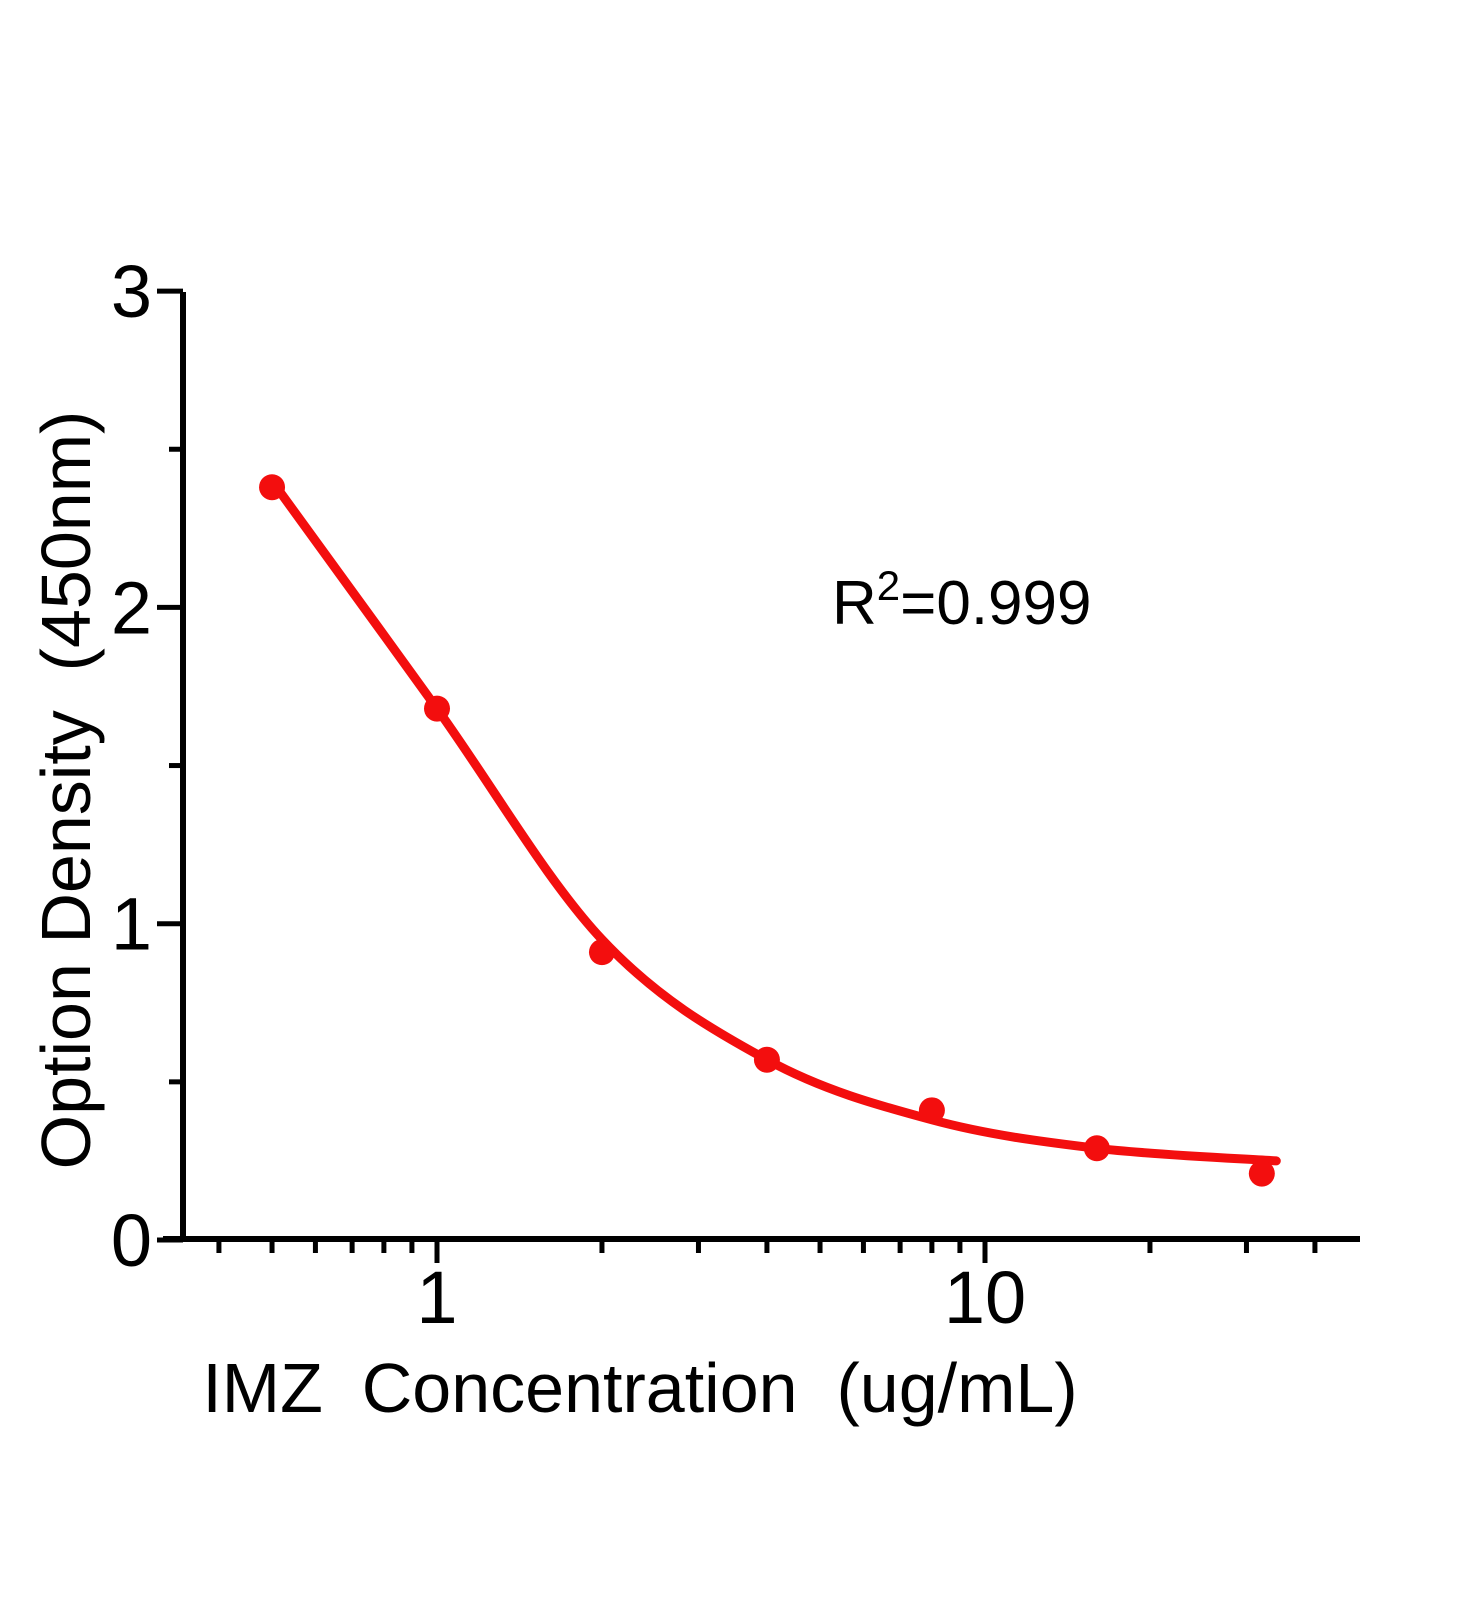  What do you see at coordinates (1096, 1148) in the screenshot?
I see `data-point-x16` at bounding box center [1096, 1148].